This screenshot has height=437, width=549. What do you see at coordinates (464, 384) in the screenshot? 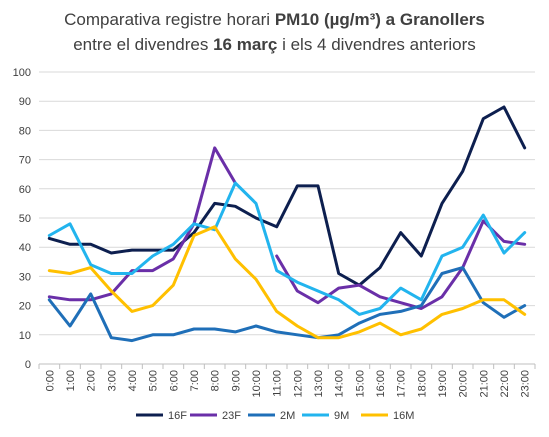
I see `x-tick-label: 20:00` at bounding box center [464, 384].